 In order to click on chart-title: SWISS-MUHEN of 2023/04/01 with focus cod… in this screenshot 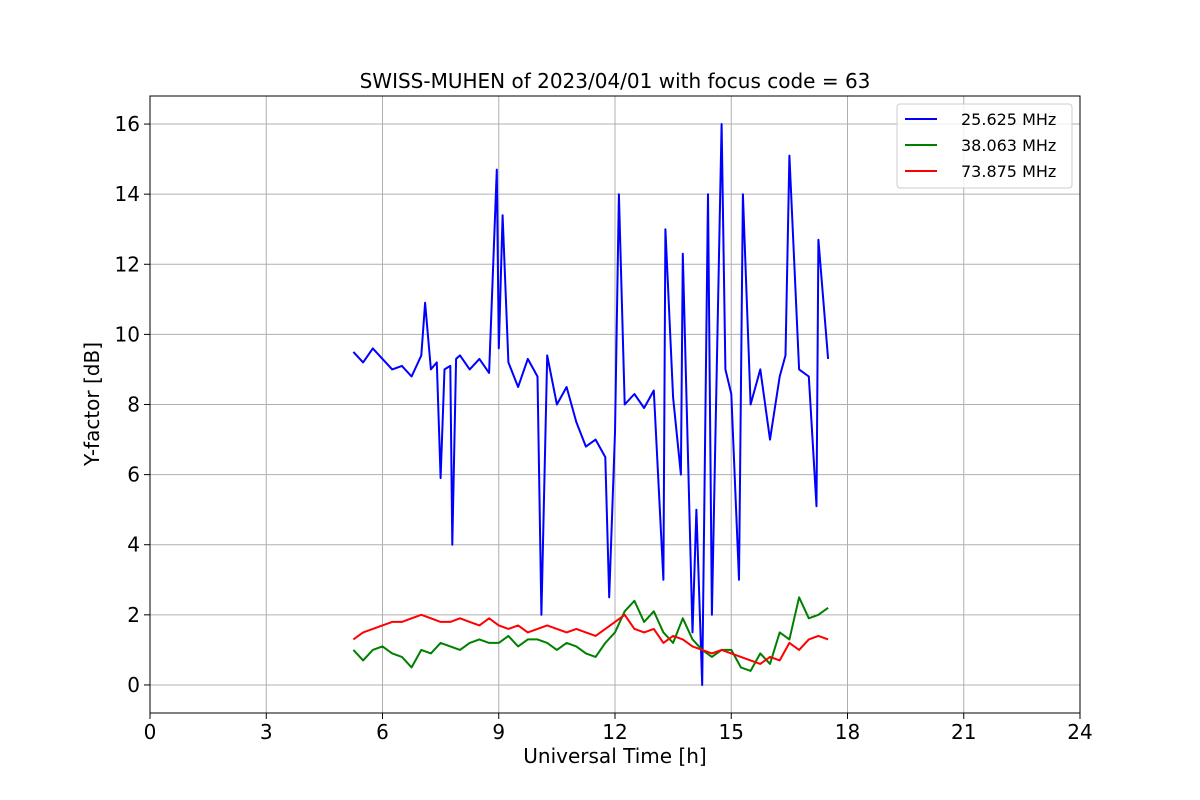, I will do `click(615, 81)`.